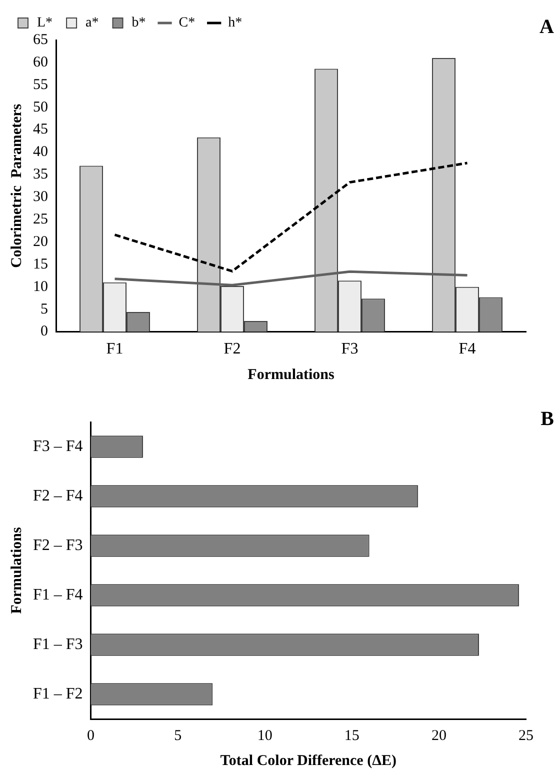 The image size is (556, 778). I want to click on x-tick-label: F2, so click(232, 349).